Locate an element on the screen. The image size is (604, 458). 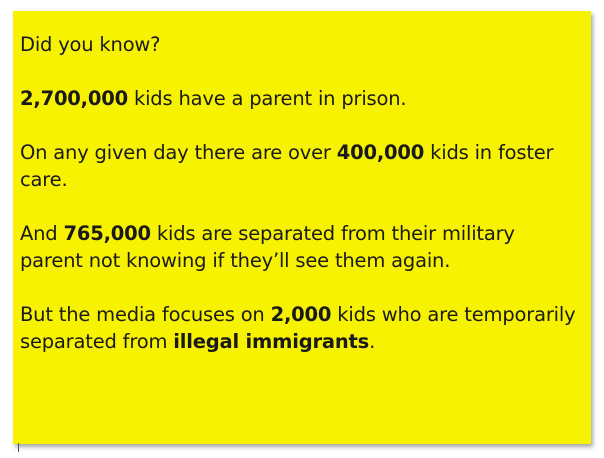
foster-post: kids in foster is located at coordinates (489, 152).